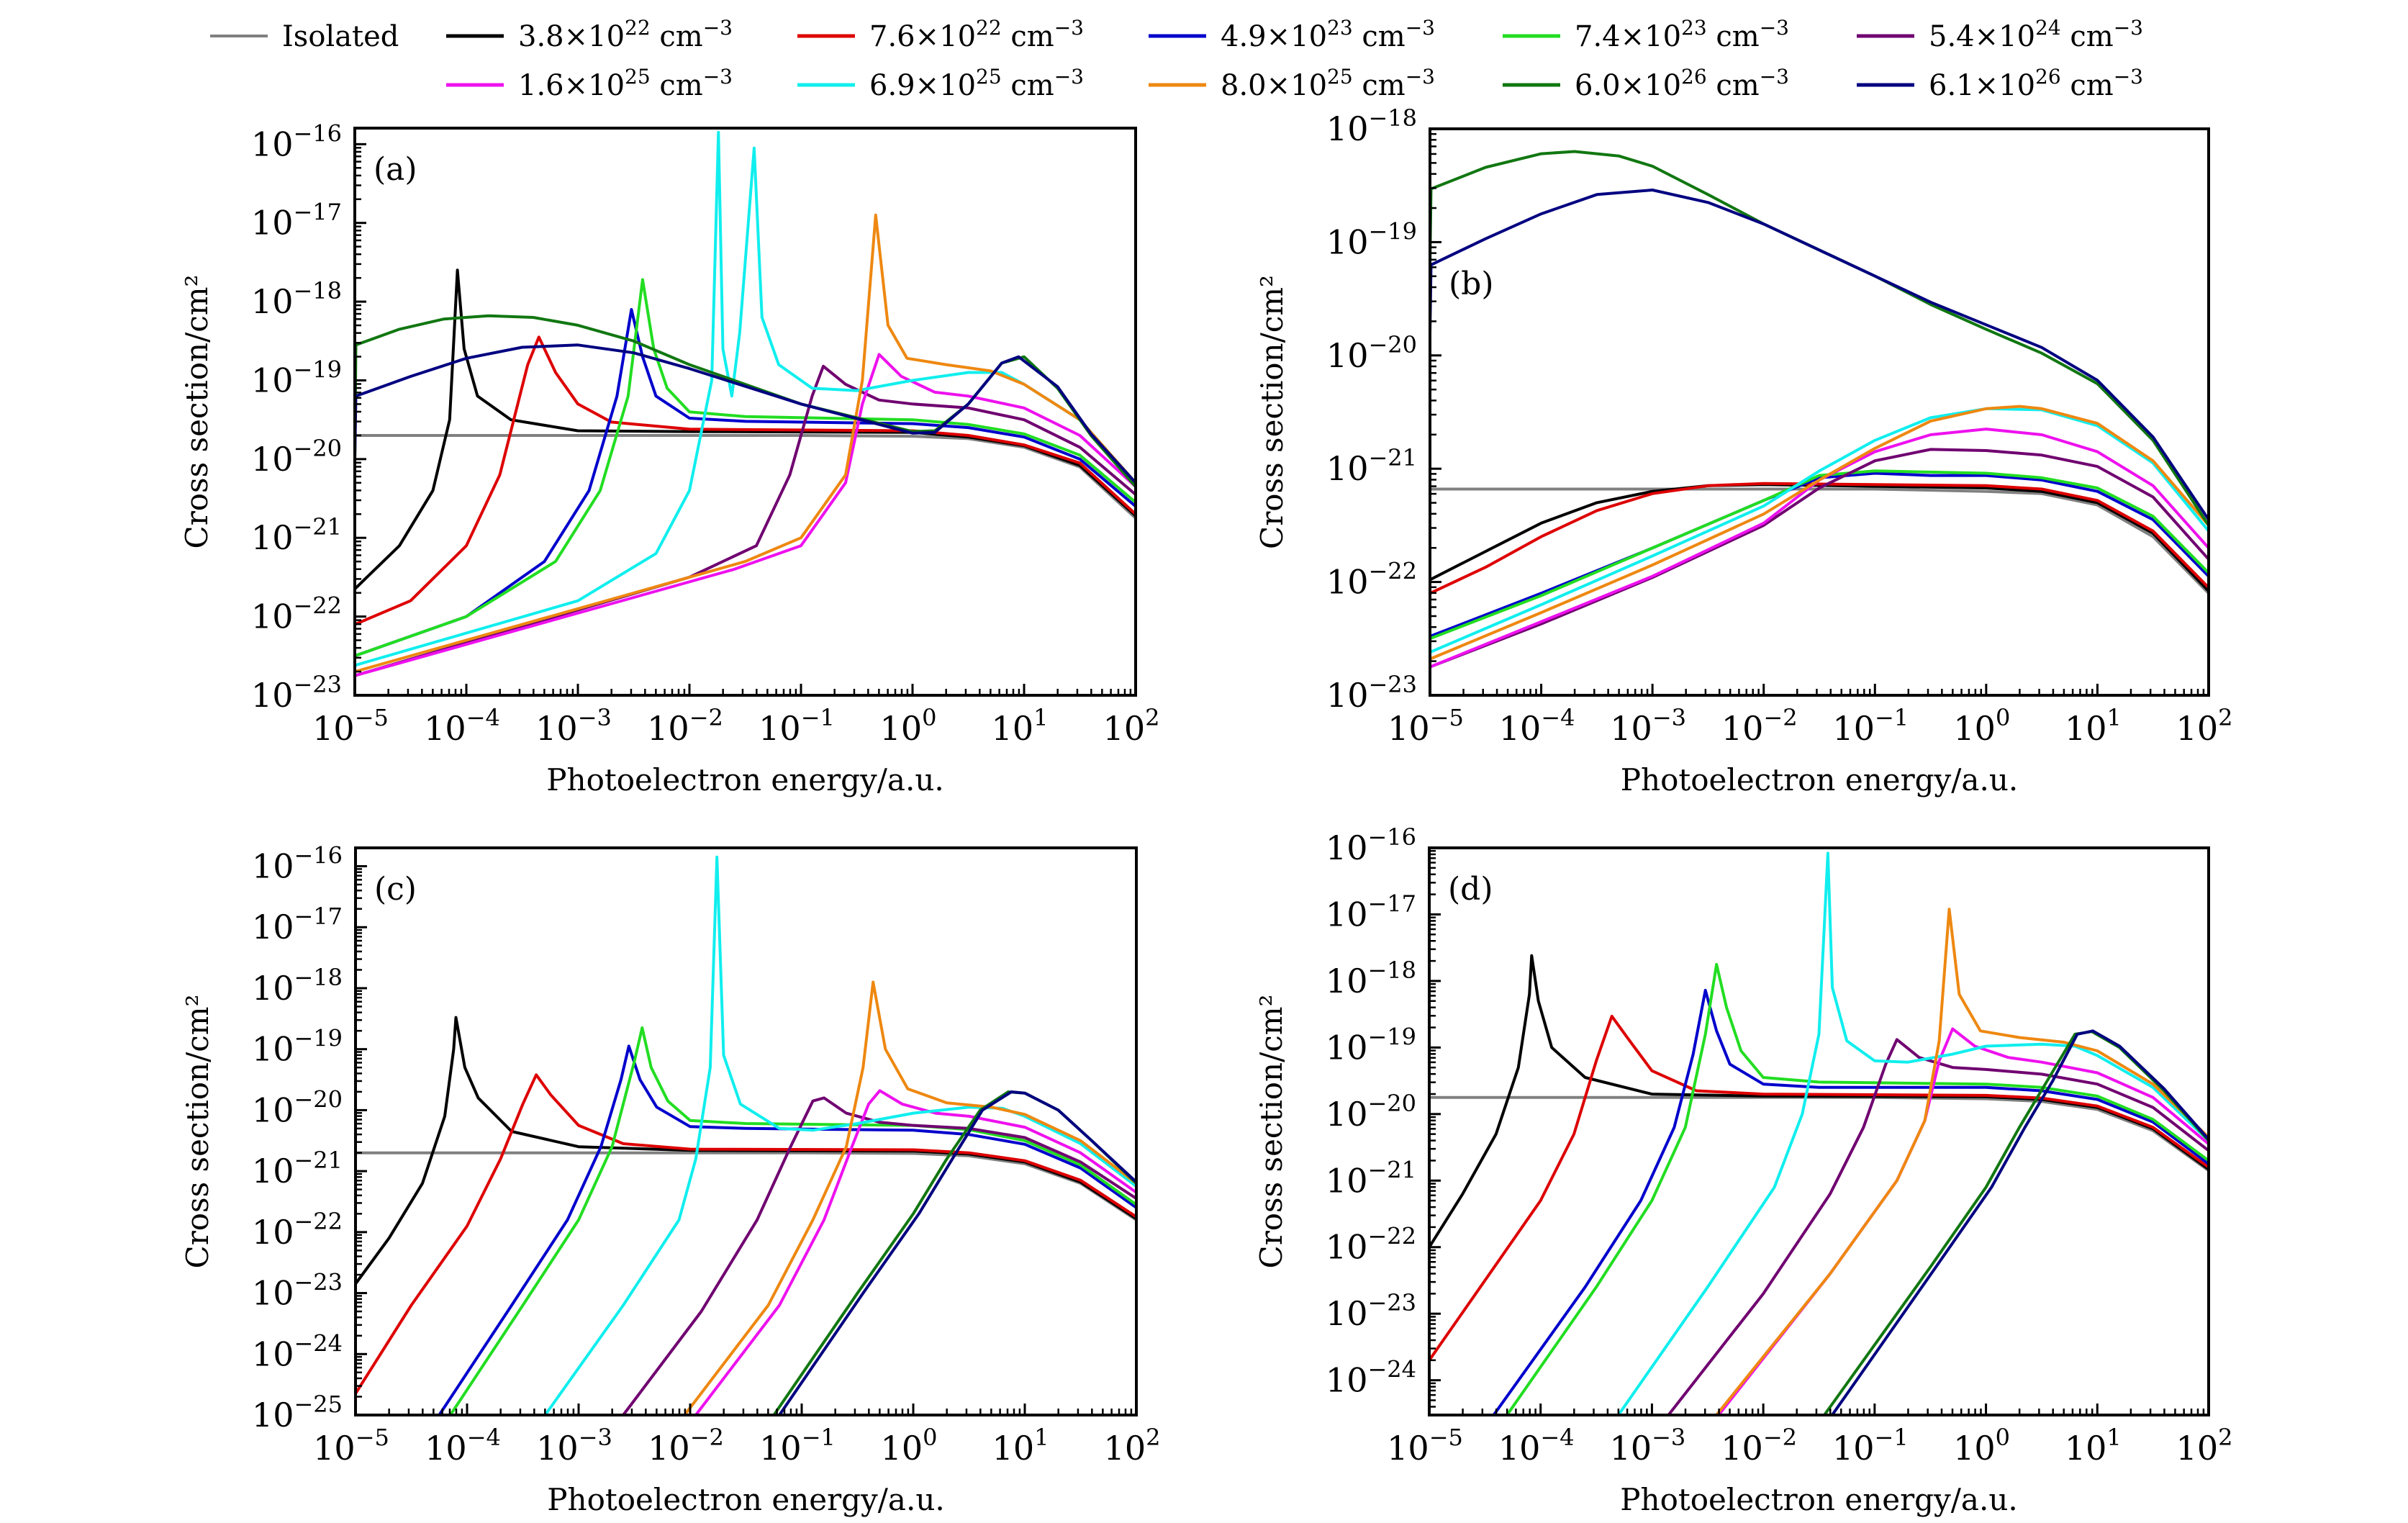 The width and height of the screenshot is (2408, 1523). I want to click on legend-item: Isolated, so click(304, 37).